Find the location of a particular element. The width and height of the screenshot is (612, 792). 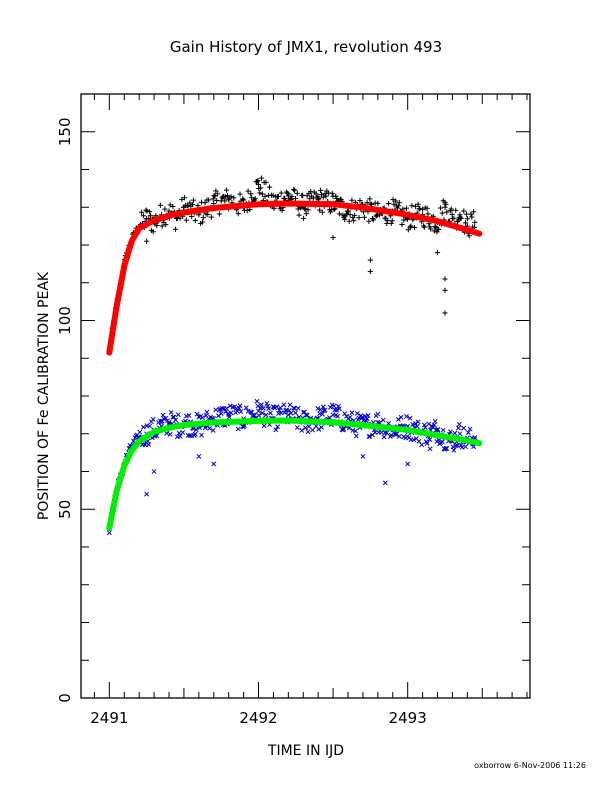

series-1-fit-curve is located at coordinates (294, 278).